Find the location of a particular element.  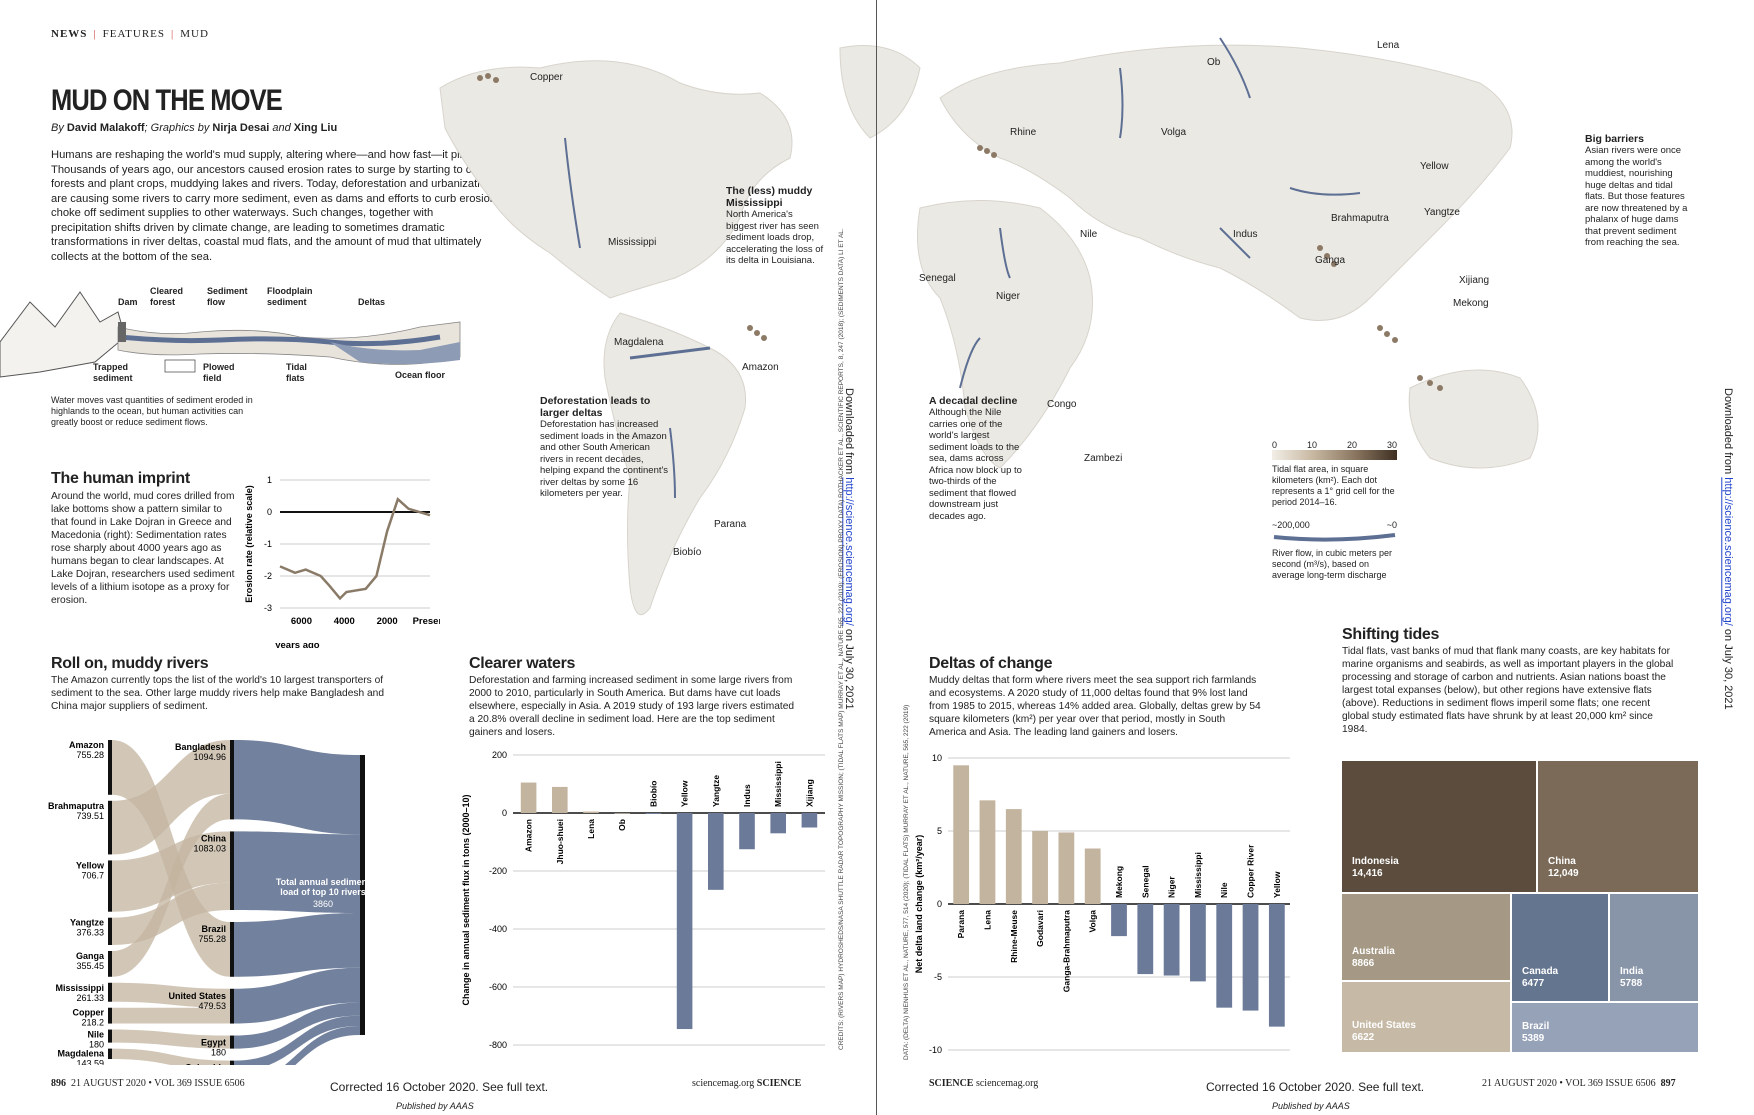

nav-mud: MUD is located at coordinates (194, 34).